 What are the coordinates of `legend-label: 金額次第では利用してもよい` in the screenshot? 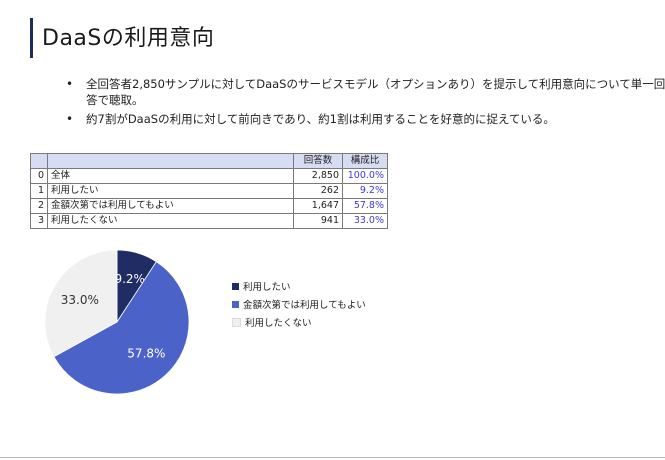 It's located at (304, 305).